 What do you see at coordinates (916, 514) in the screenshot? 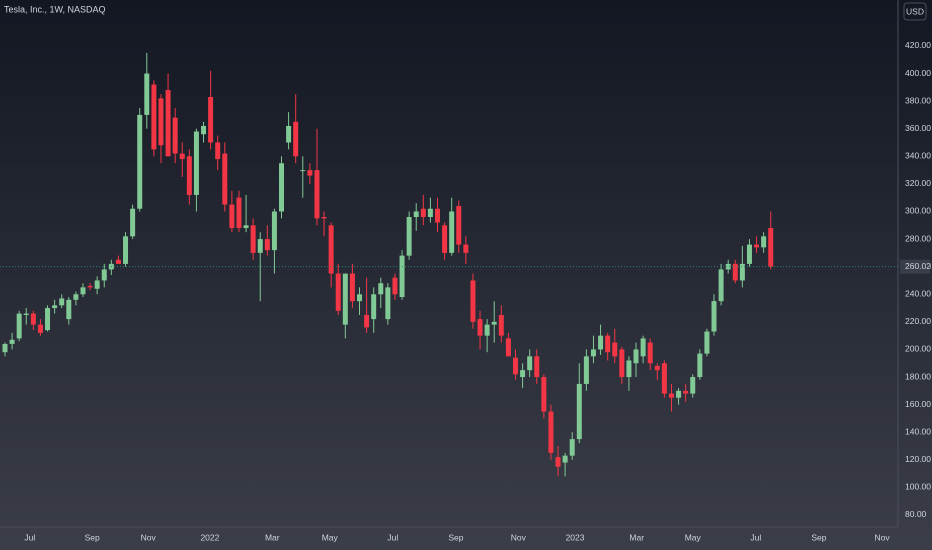
I see `y-tick-label: 80.00` at bounding box center [916, 514].